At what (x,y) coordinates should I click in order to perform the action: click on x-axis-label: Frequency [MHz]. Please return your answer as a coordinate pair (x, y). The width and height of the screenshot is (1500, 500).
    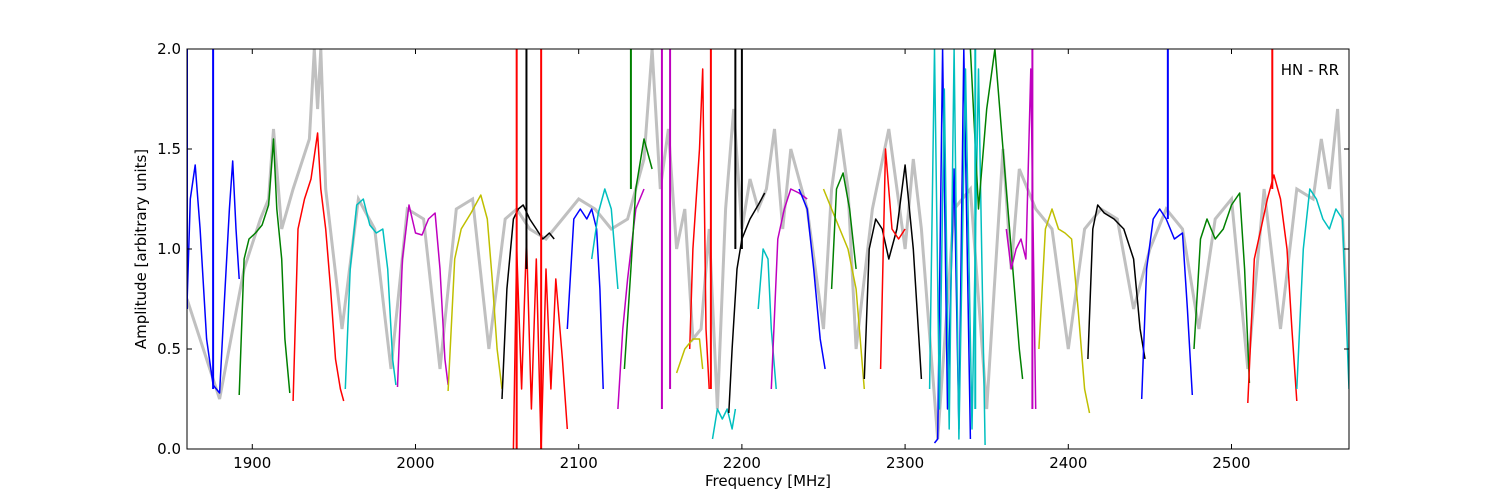
    Looking at the image, I should click on (768, 481).